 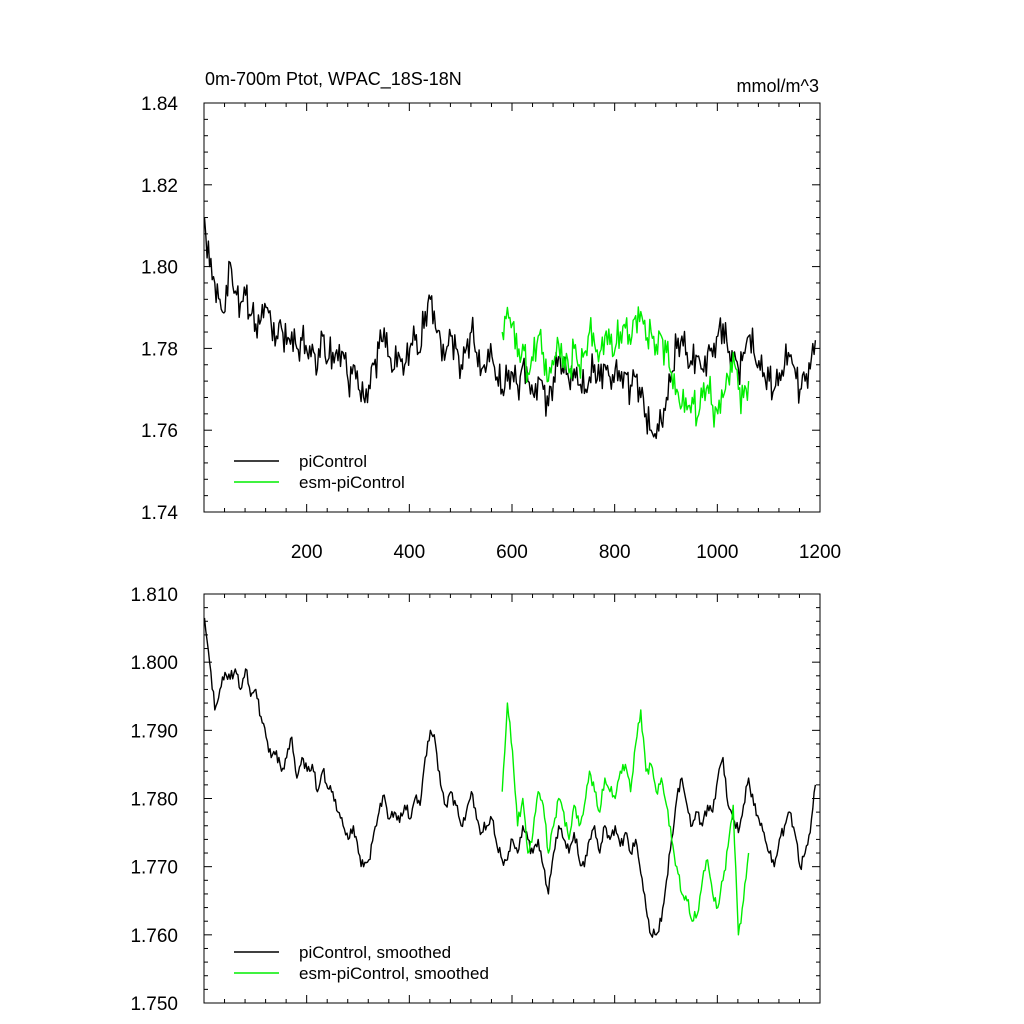 What do you see at coordinates (154, 663) in the screenshot?
I see `bottom-chart-y-tick-label: 1.800` at bounding box center [154, 663].